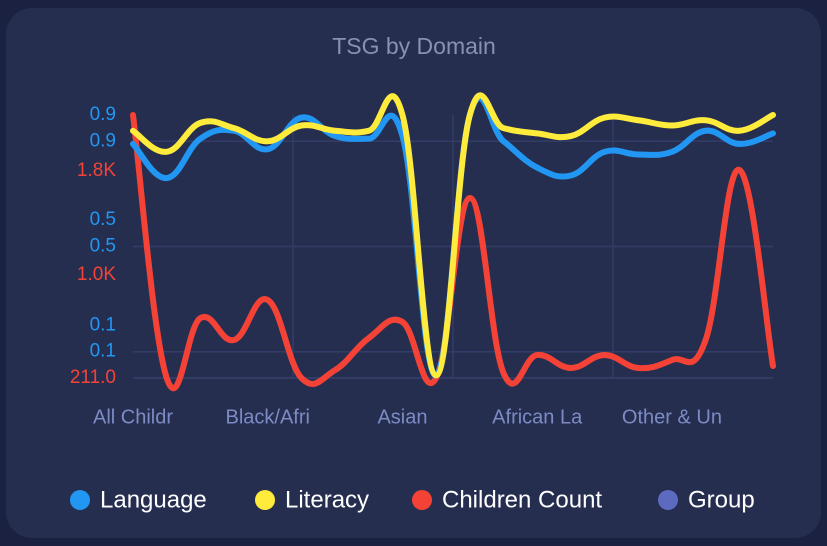  Describe the element at coordinates (522, 499) in the screenshot. I see `legend-label: Children Count` at that location.